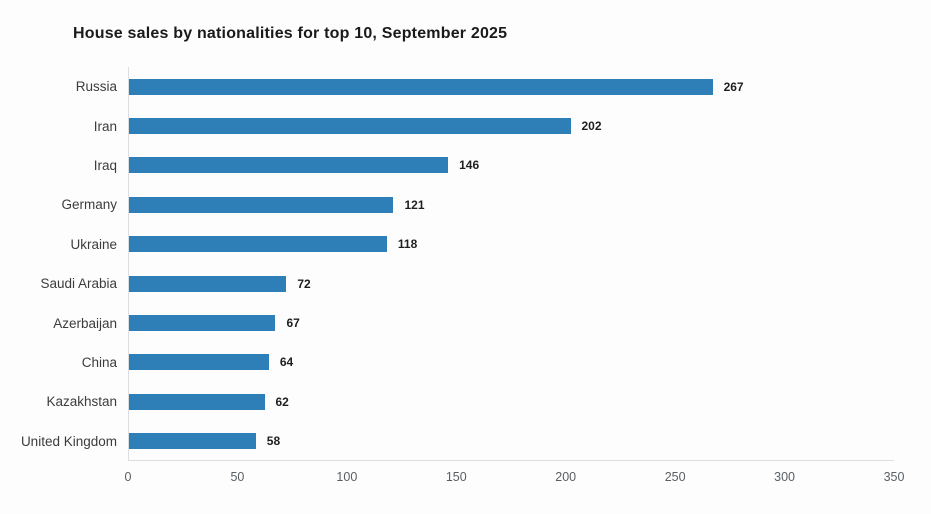 The height and width of the screenshot is (514, 931). Describe the element at coordinates (89, 205) in the screenshot. I see `category-label: Germany` at that location.